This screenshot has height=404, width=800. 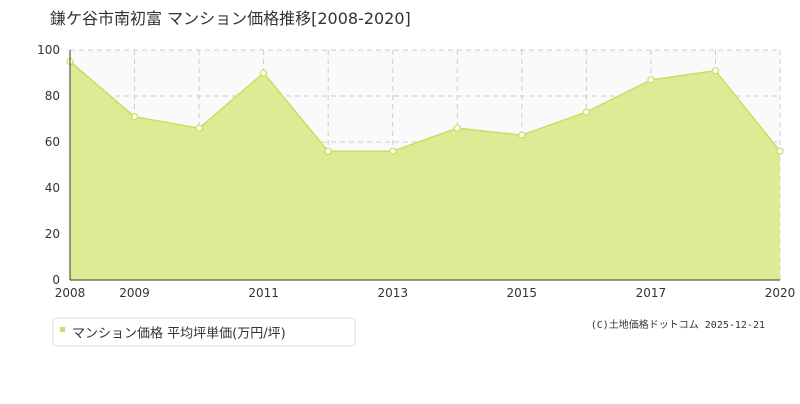 I want to click on x-tick-label: 2020, so click(x=780, y=293).